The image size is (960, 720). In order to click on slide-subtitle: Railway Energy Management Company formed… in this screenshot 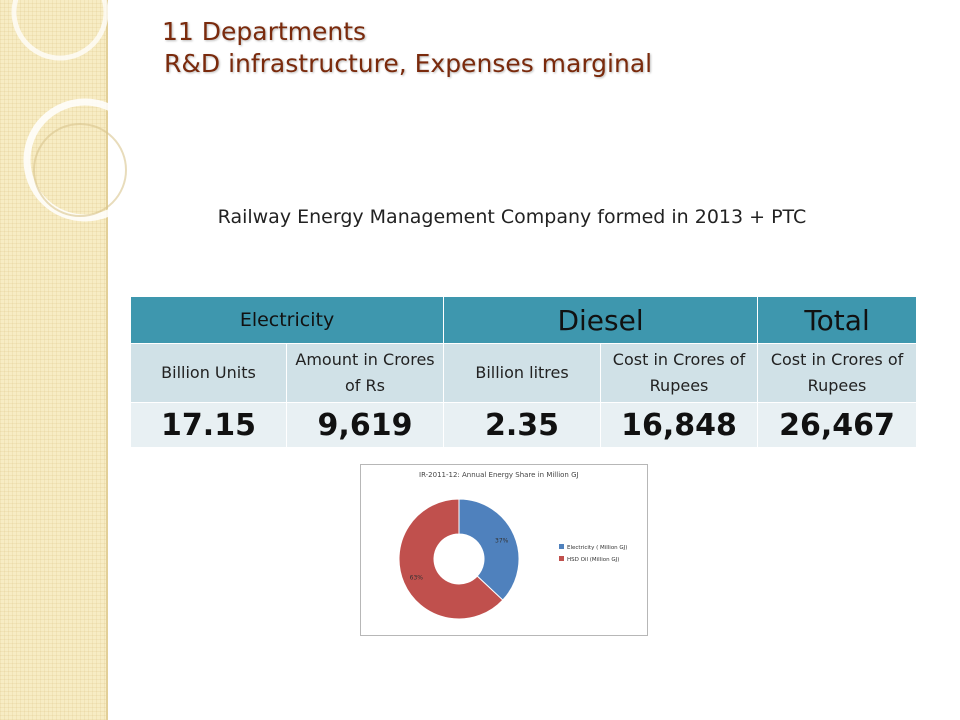, I will do `click(512, 217)`.